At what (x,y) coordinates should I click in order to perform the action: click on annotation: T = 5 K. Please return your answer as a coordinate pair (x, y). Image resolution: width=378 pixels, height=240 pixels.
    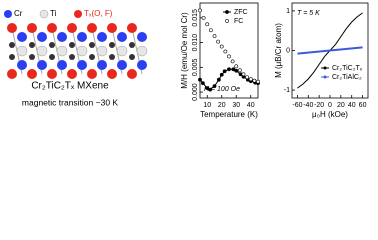
    Looking at the image, I should click on (308, 13).